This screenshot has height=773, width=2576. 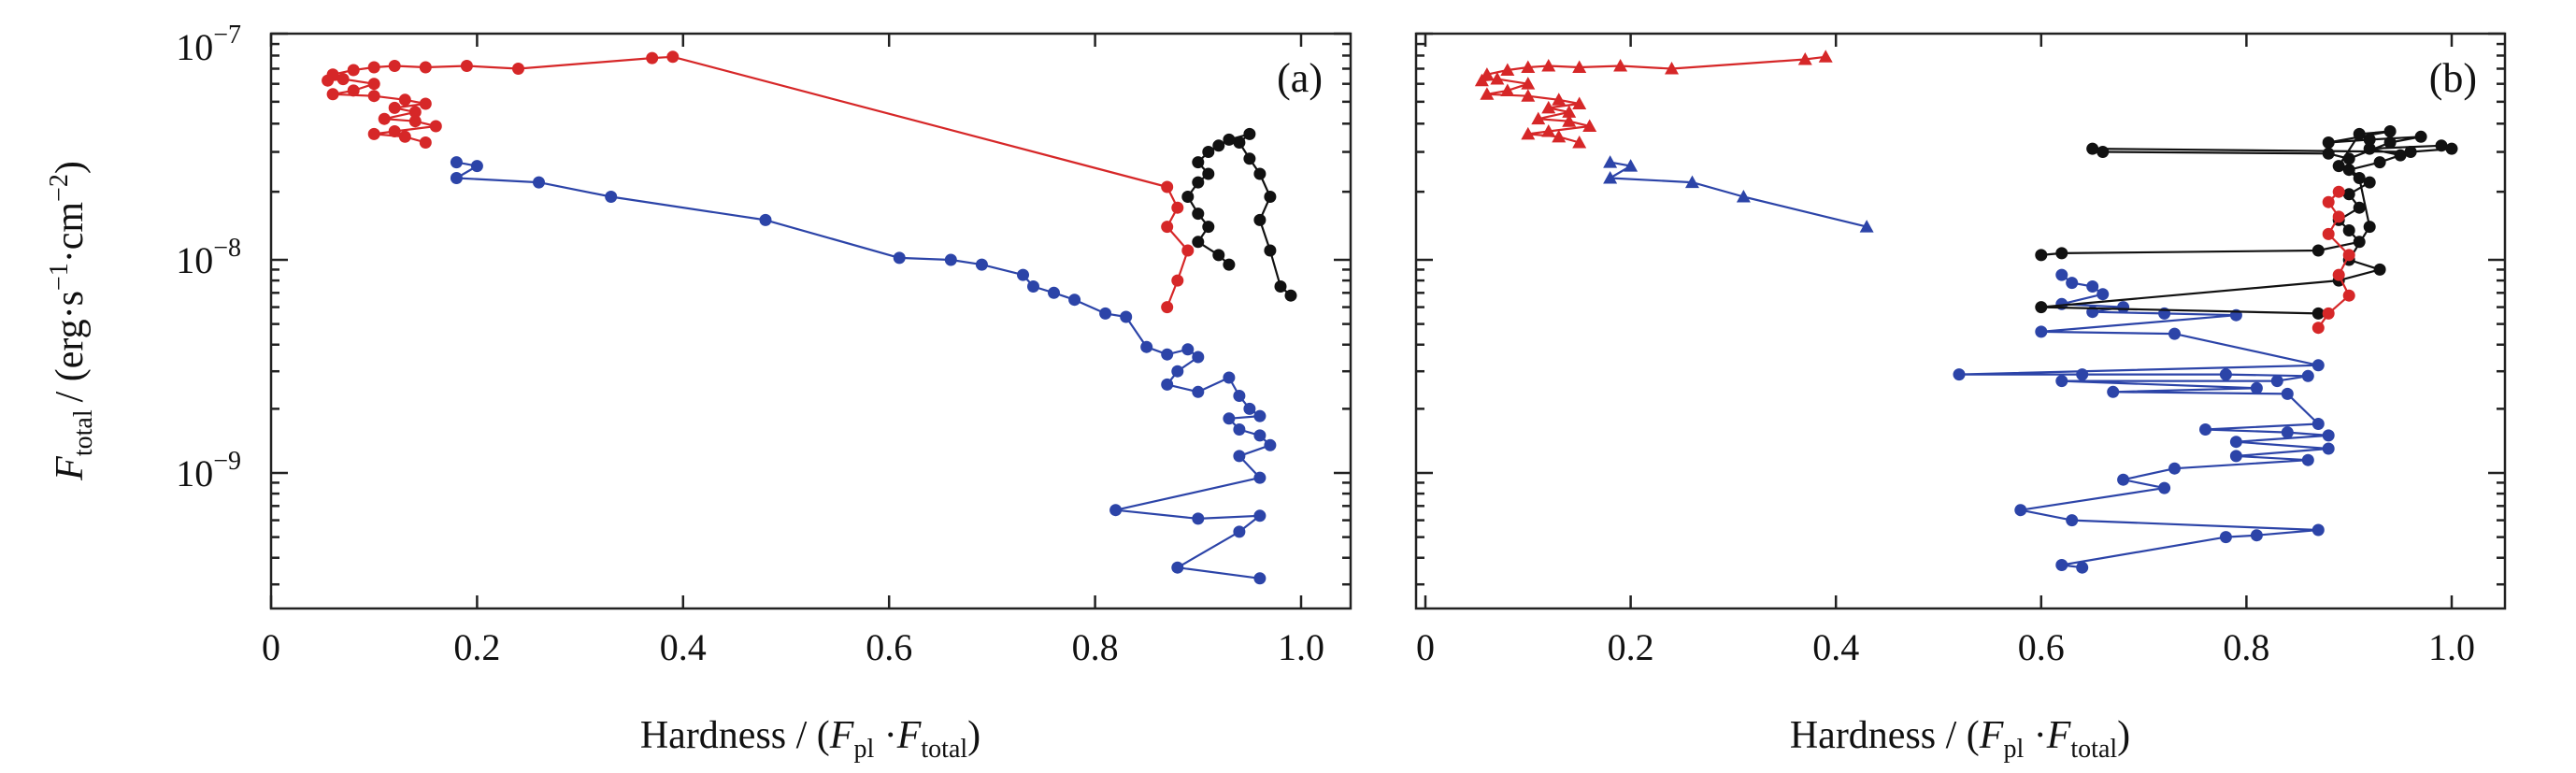 I want to click on y-tick-label-1e-7: 10−7, so click(x=208, y=45).